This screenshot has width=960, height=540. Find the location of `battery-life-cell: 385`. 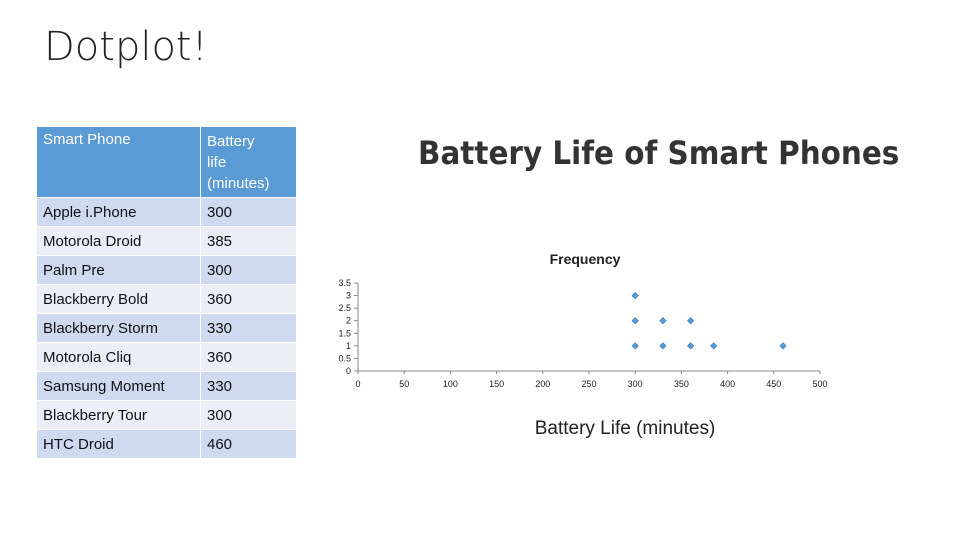

battery-life-cell: 385 is located at coordinates (249, 241).